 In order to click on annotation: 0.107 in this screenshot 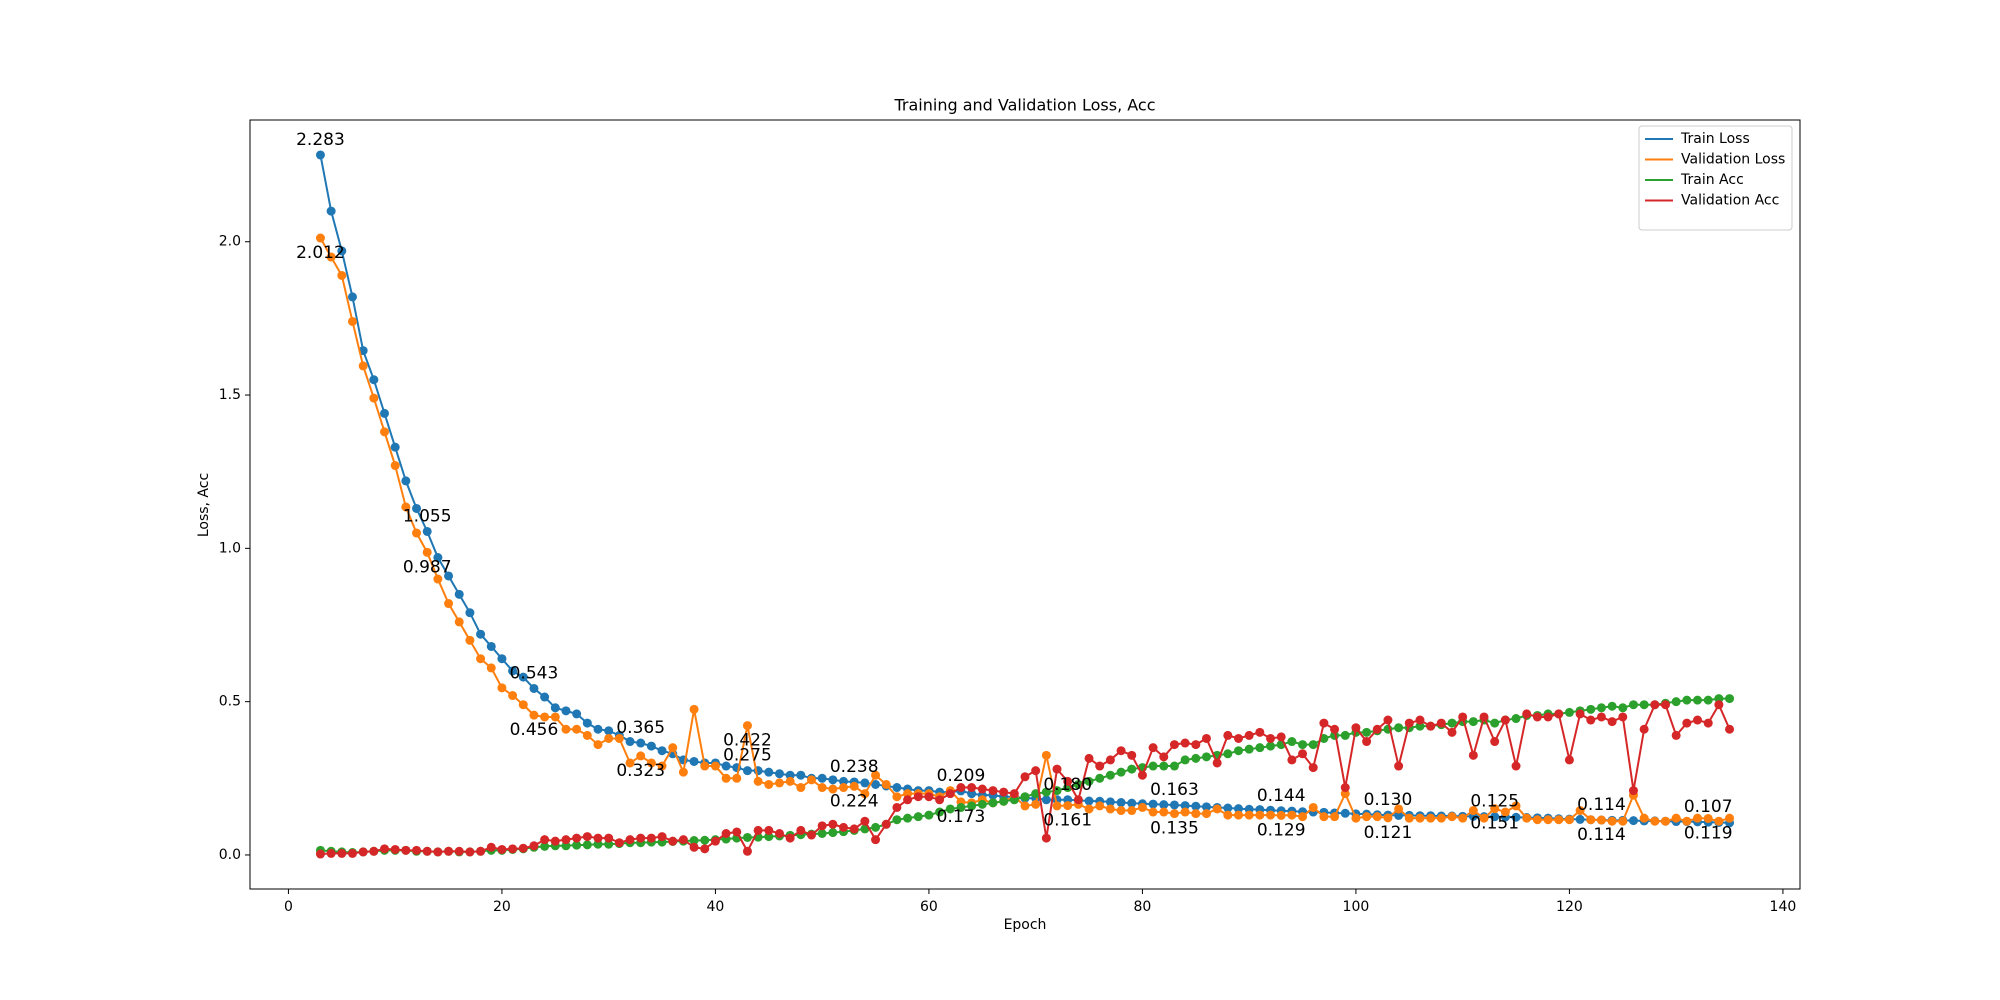, I will do `click(1708, 807)`.